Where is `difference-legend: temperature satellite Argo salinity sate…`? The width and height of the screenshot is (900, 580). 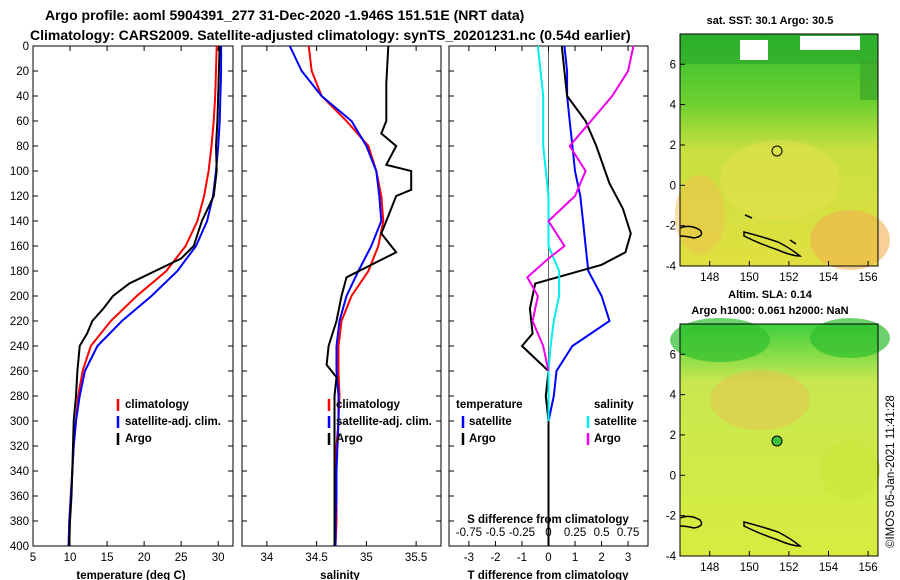 difference-legend: temperature satellite Argo salinity sate… is located at coordinates (546, 422).